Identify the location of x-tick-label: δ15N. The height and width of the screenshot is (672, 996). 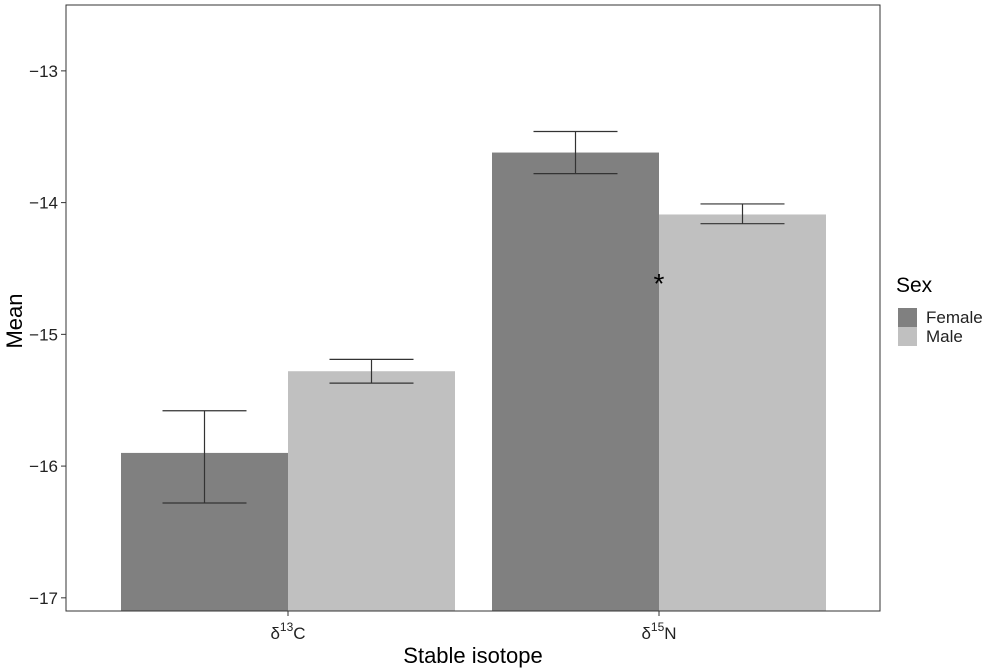
(658, 631).